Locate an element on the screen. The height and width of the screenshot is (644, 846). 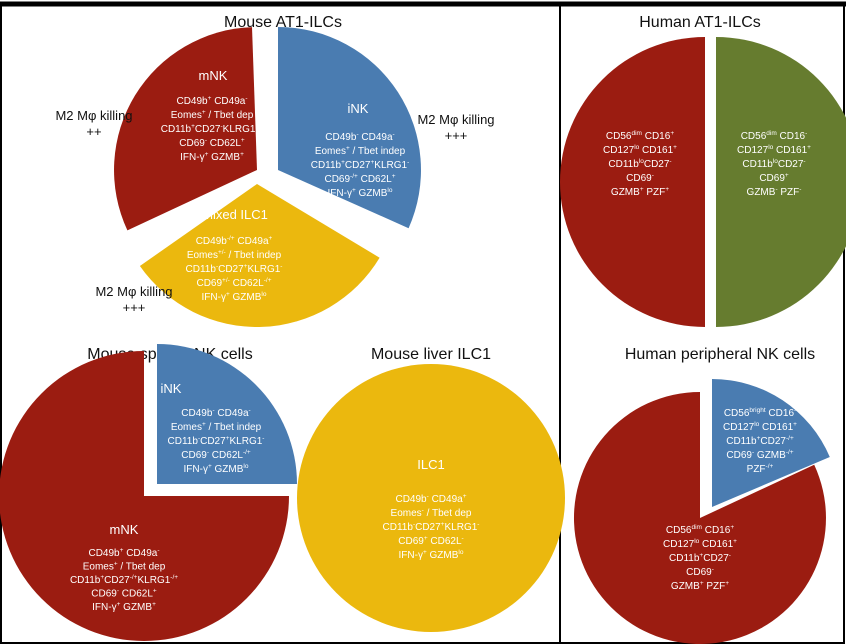
label-ilc1-liver: ILC1 is located at coordinates (430, 464).